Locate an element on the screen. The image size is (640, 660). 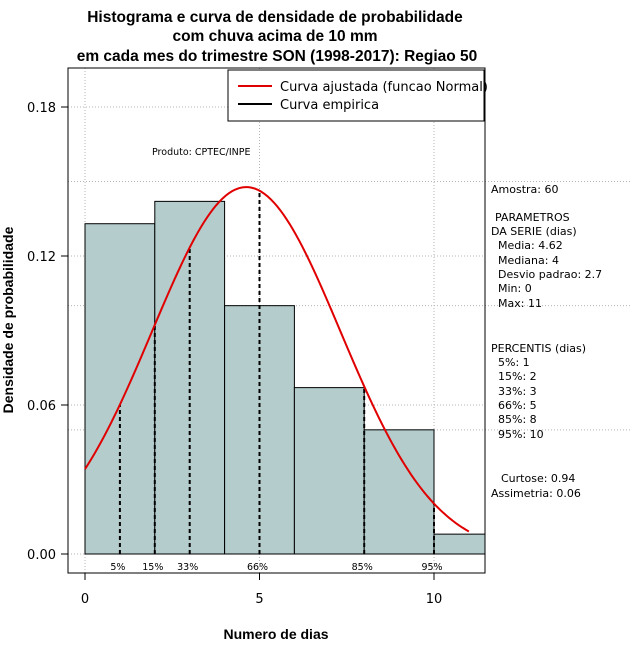
y-tick-label-1: 0.06 is located at coordinates (41, 406).